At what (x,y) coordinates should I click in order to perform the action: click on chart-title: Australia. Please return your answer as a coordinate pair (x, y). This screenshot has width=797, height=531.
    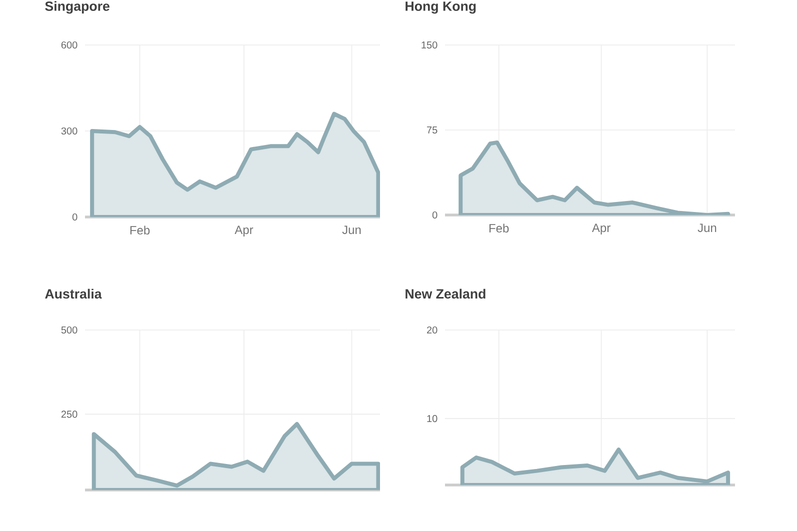
    Looking at the image, I should click on (73, 293).